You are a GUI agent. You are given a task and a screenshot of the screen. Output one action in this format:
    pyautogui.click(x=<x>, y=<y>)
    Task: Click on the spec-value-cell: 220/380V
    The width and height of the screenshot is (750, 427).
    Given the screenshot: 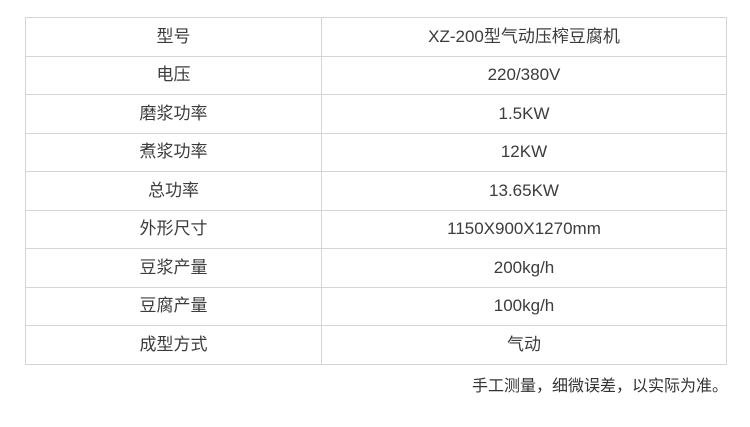 What is the action you would take?
    pyautogui.click(x=524, y=75)
    